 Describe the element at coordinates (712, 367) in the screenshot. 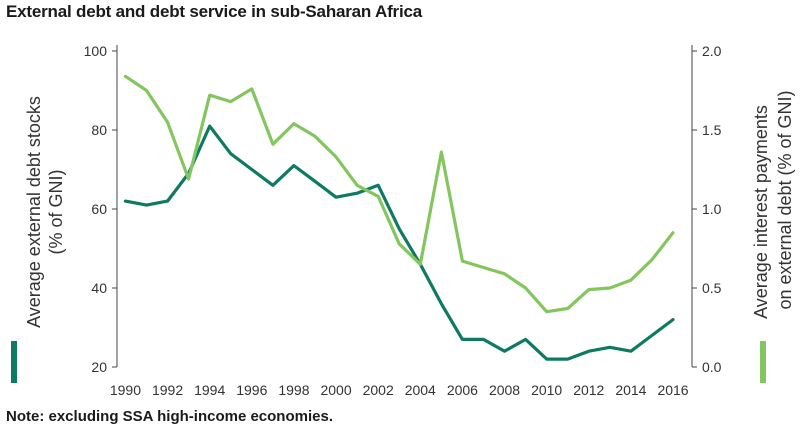

I see `right-tick-label: 0.0` at that location.